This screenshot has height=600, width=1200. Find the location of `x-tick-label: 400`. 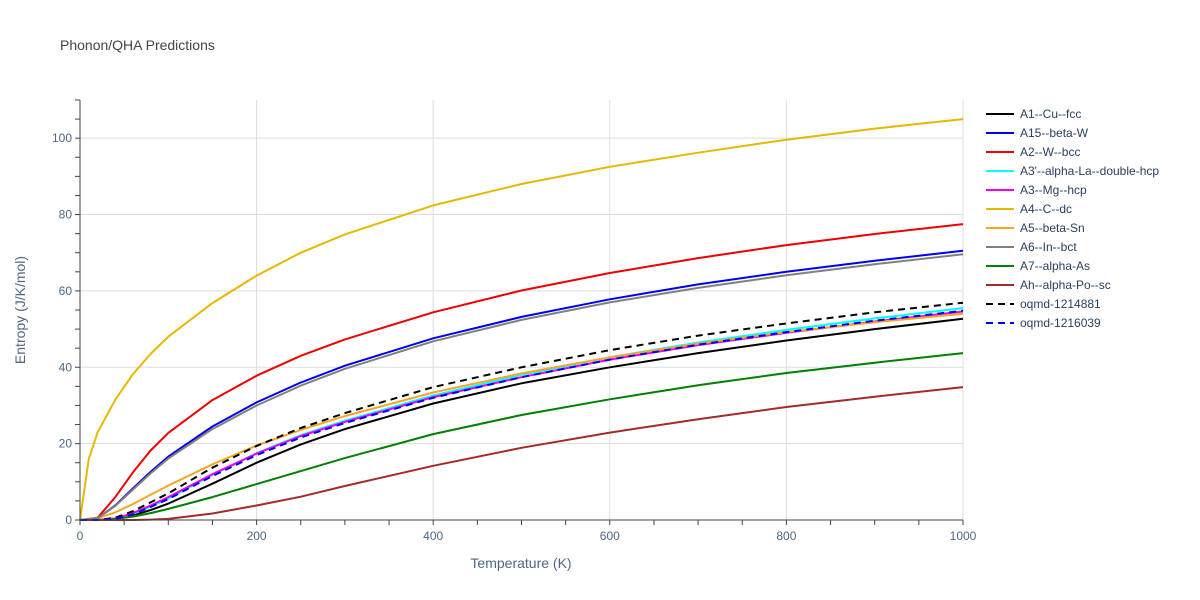

x-tick-label: 400 is located at coordinates (433, 536).